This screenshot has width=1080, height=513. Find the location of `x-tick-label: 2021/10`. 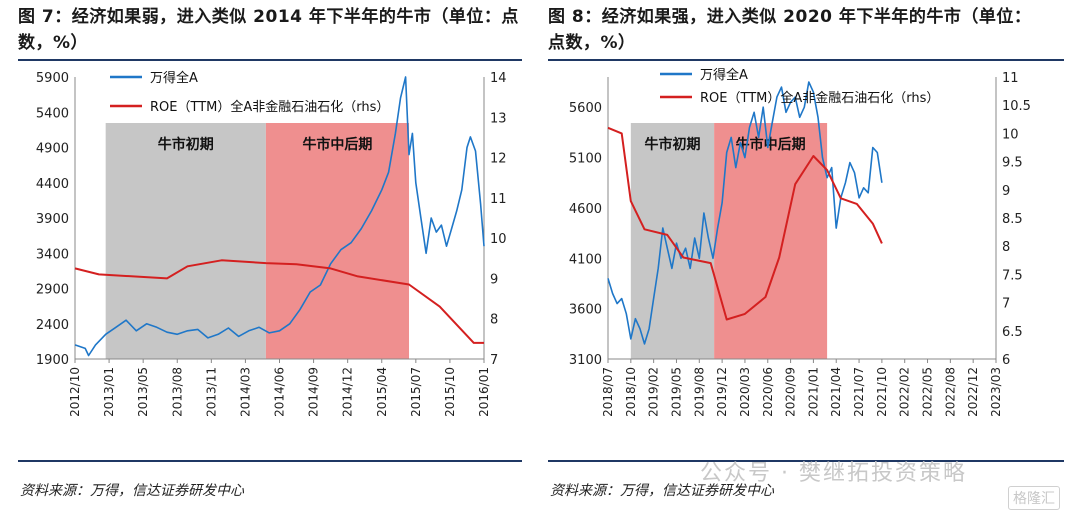

x-tick-label: 2021/10 is located at coordinates (882, 392).